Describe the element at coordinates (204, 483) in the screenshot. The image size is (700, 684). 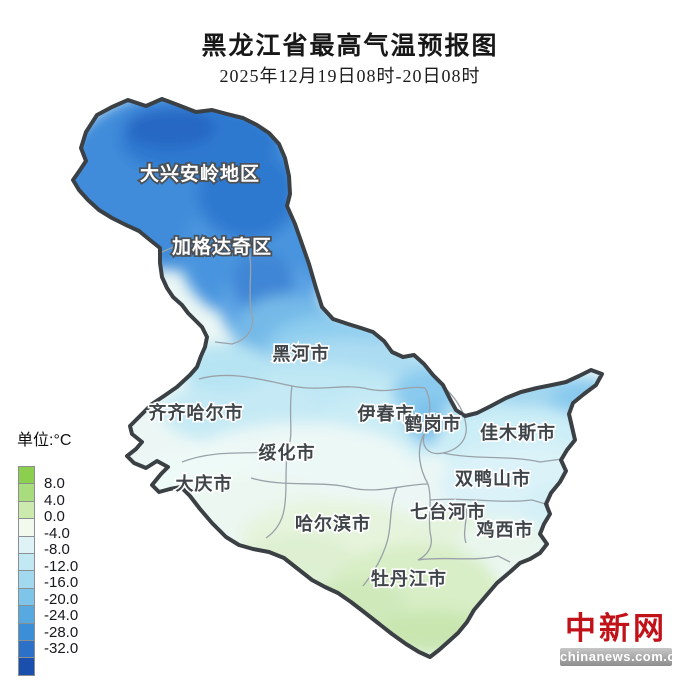
I see `region-label: 大庆市` at that location.